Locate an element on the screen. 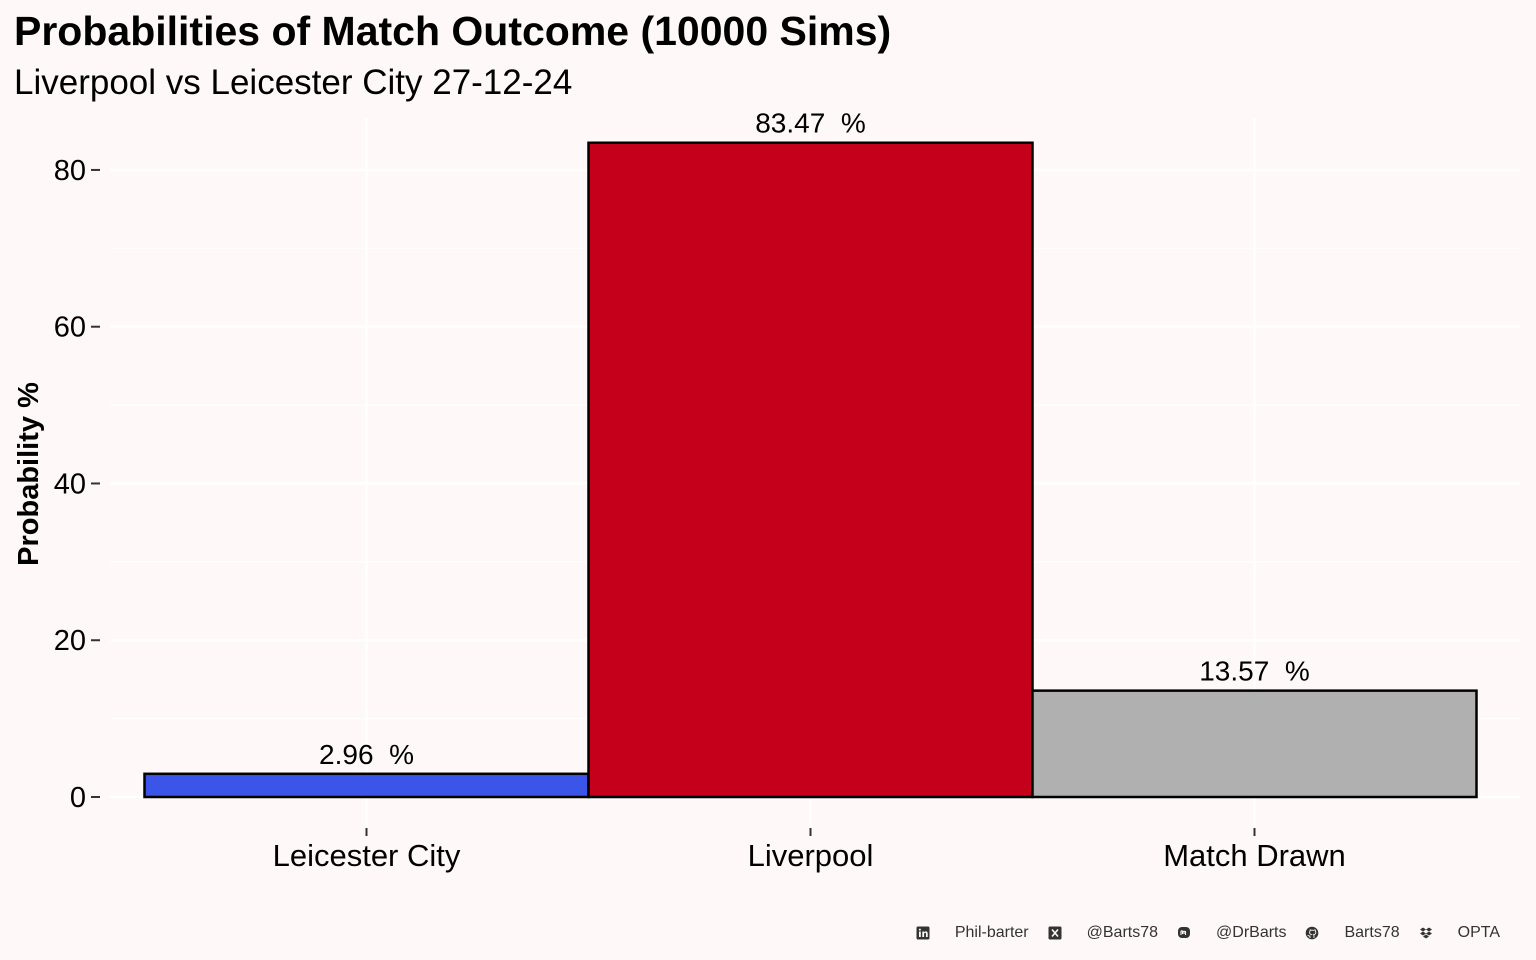  caption-text: @DrBarts is located at coordinates (1251, 932).